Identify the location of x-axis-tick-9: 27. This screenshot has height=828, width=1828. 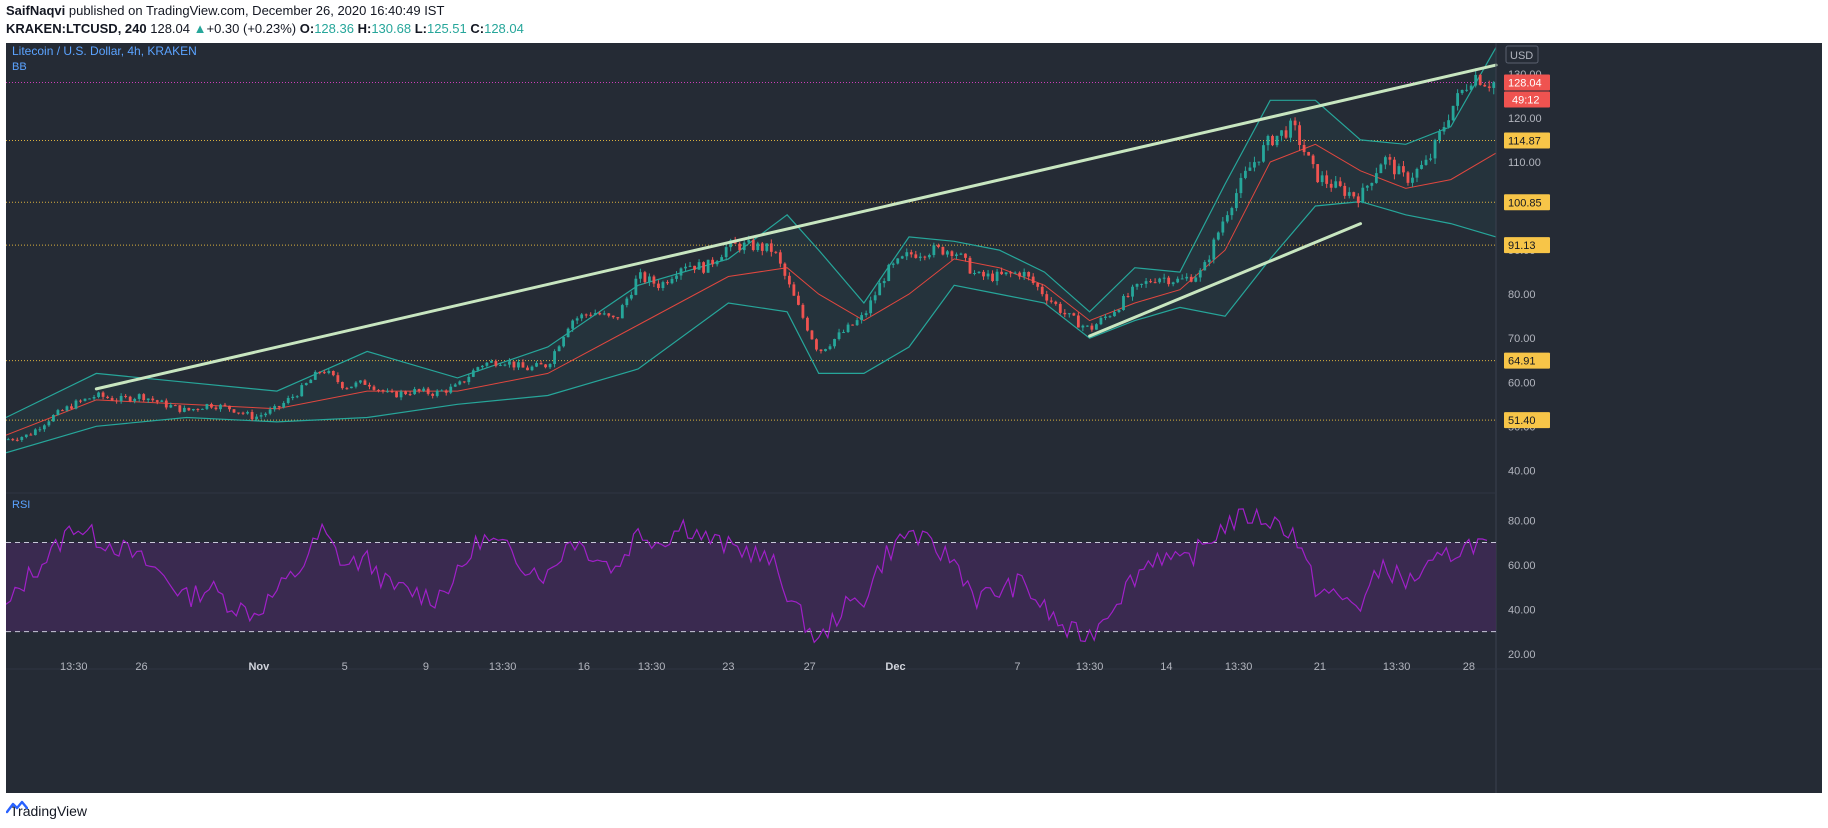
(810, 667).